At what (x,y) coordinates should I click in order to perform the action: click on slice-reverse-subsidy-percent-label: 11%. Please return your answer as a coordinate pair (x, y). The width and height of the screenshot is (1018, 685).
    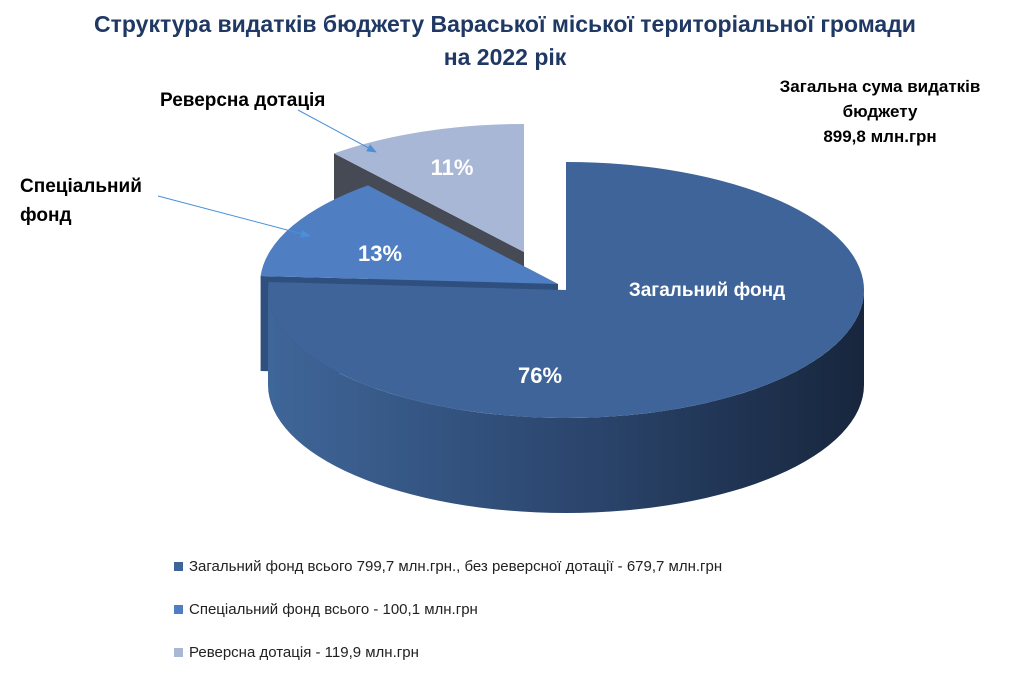
    Looking at the image, I should click on (452, 167).